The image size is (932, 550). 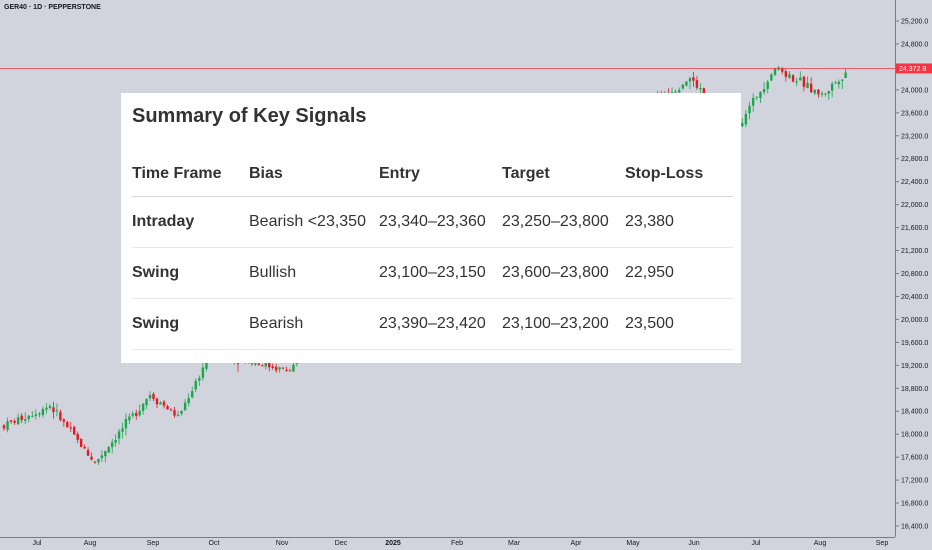 What do you see at coordinates (679, 324) in the screenshot?
I see `row-stop-loss: 23,500` at bounding box center [679, 324].